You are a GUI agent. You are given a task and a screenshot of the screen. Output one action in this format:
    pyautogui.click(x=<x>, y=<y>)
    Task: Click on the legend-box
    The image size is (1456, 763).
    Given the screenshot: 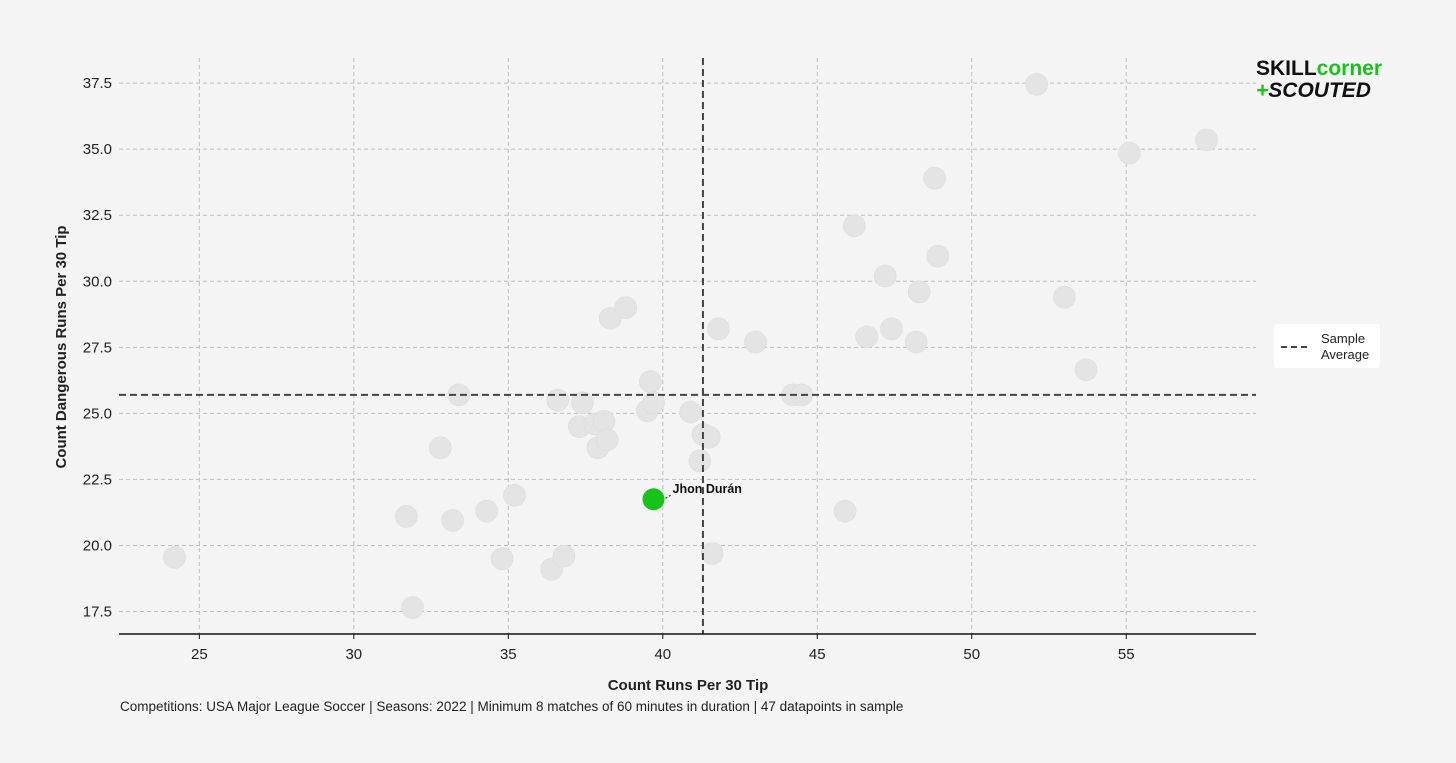 What is the action you would take?
    pyautogui.click(x=1327, y=346)
    